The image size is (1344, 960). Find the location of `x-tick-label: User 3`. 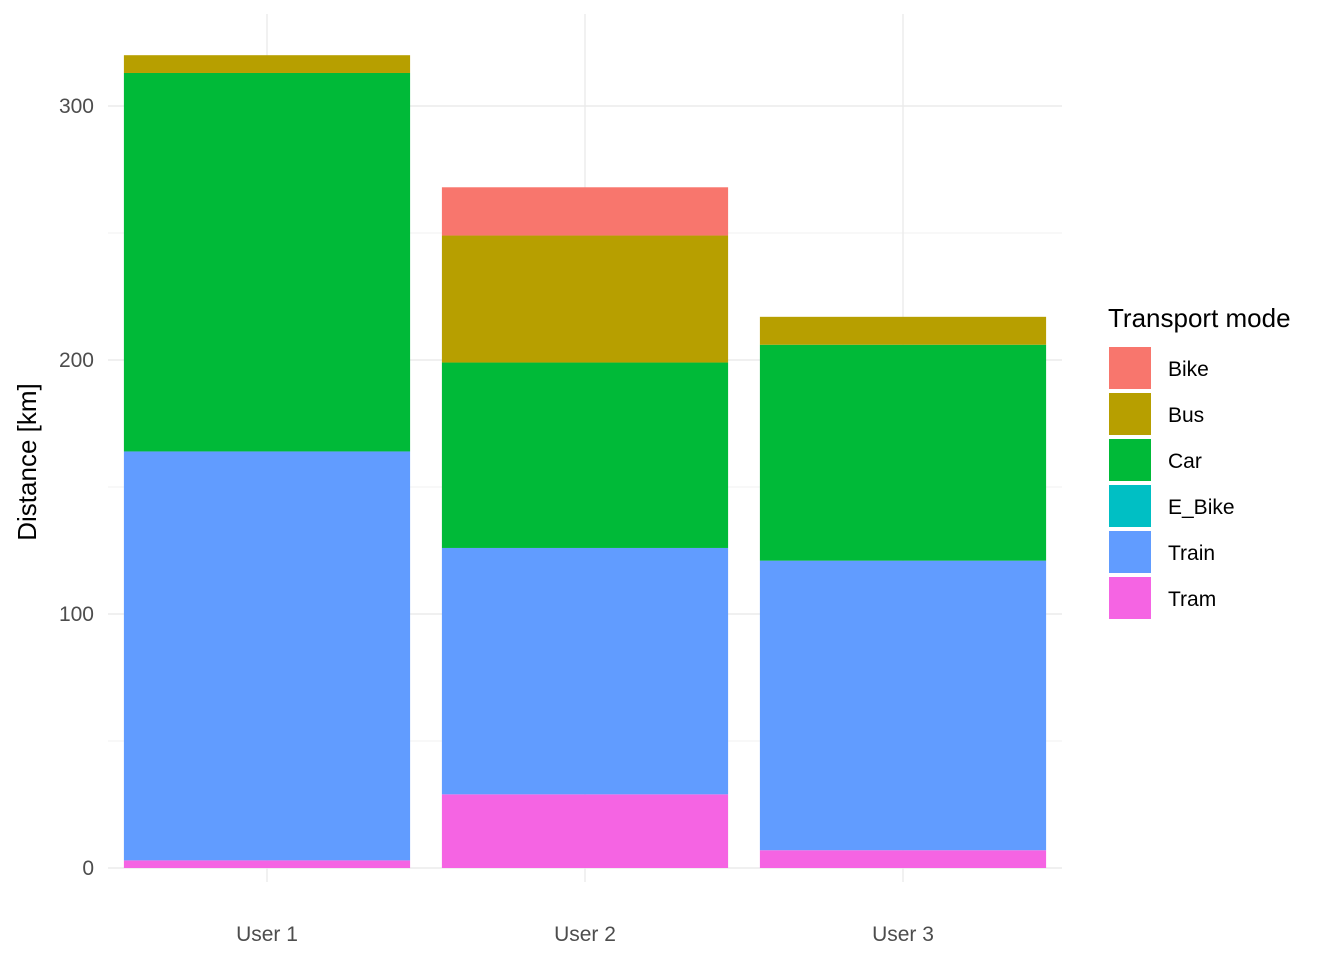

x-tick-label: User 3 is located at coordinates (903, 934).